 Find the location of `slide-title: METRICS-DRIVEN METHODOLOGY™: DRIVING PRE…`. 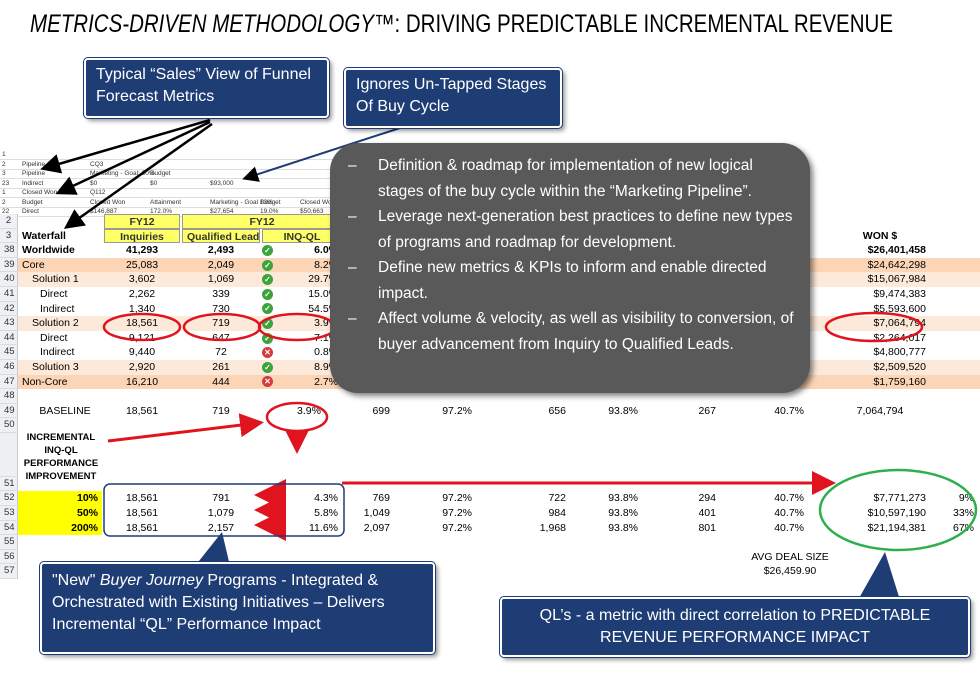

slide-title: METRICS-DRIVEN METHODOLOGY™: DRIVING PRE… is located at coordinates (461, 28).